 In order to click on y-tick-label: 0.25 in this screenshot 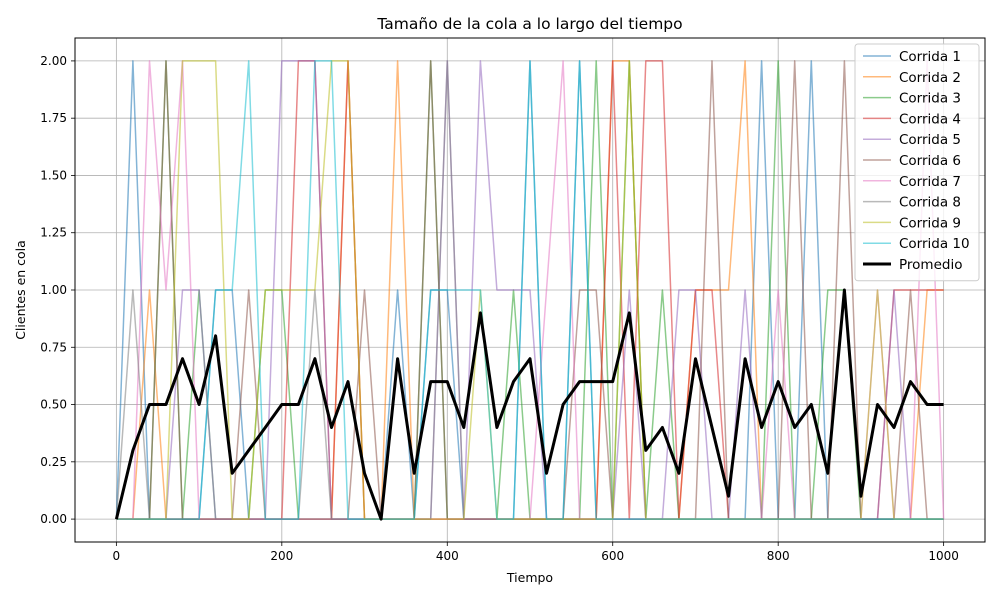, I will do `click(53, 462)`.